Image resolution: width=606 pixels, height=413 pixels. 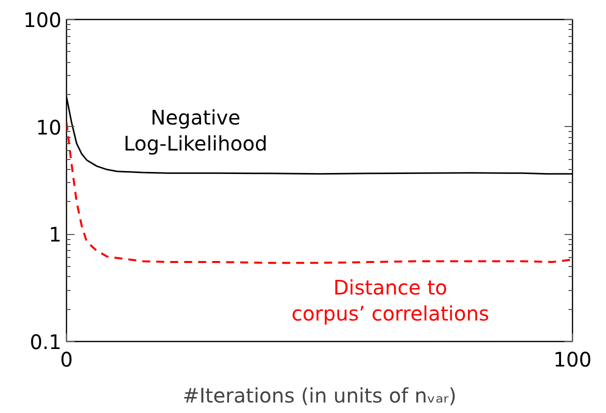 I want to click on annotation: Negative Log-Likelihood, so click(x=196, y=131).